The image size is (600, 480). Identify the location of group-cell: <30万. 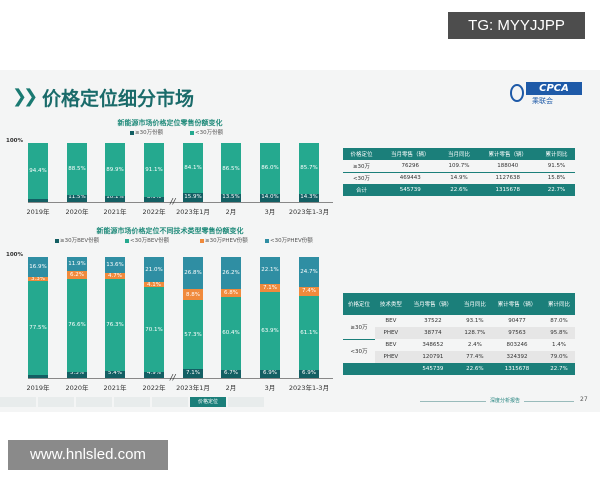
(359, 351).